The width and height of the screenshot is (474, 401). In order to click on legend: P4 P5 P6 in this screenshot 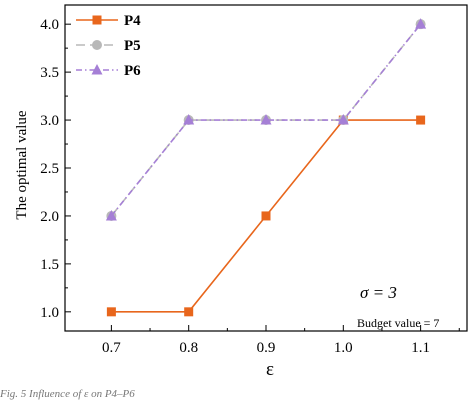, I will do `click(108, 46)`.